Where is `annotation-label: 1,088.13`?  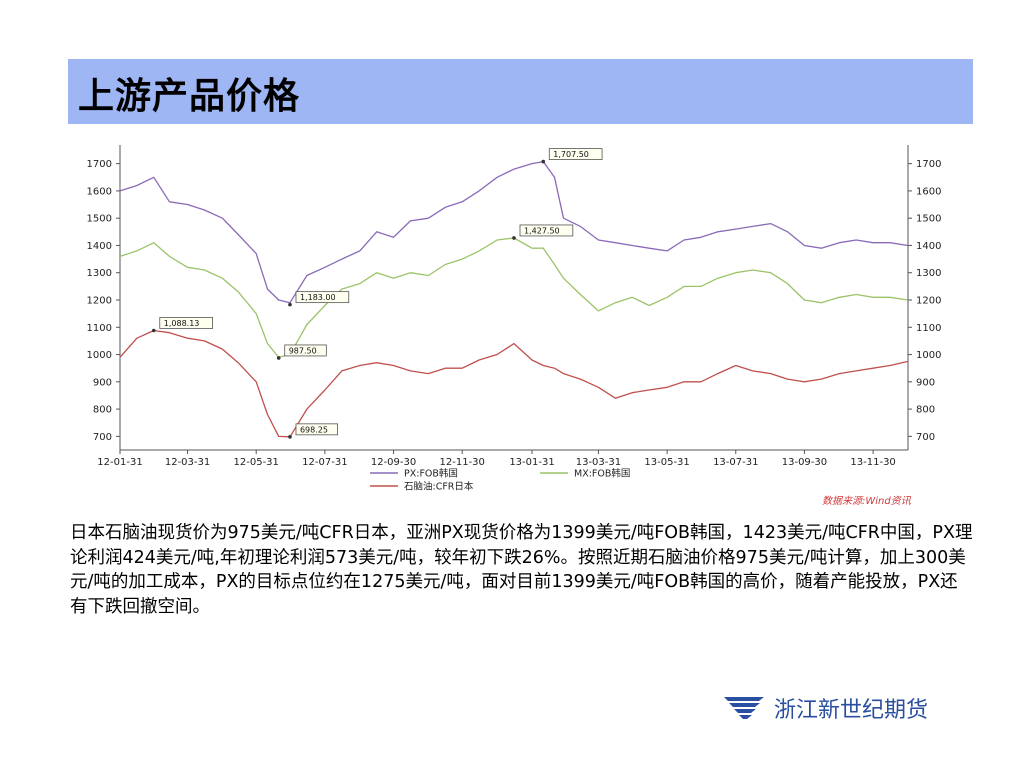 annotation-label: 1,088.13 is located at coordinates (182, 323).